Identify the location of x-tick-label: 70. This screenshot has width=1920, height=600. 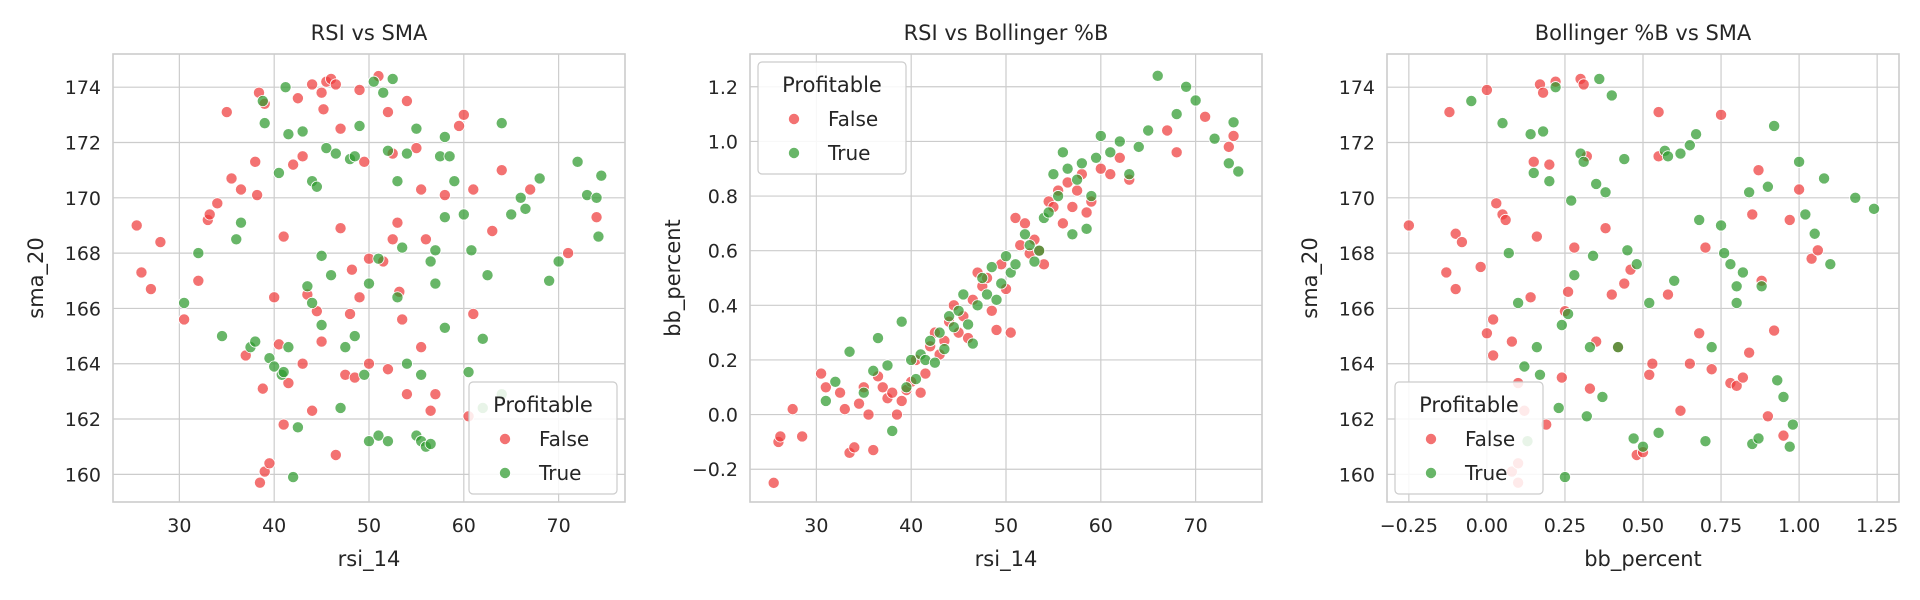
(1196, 526).